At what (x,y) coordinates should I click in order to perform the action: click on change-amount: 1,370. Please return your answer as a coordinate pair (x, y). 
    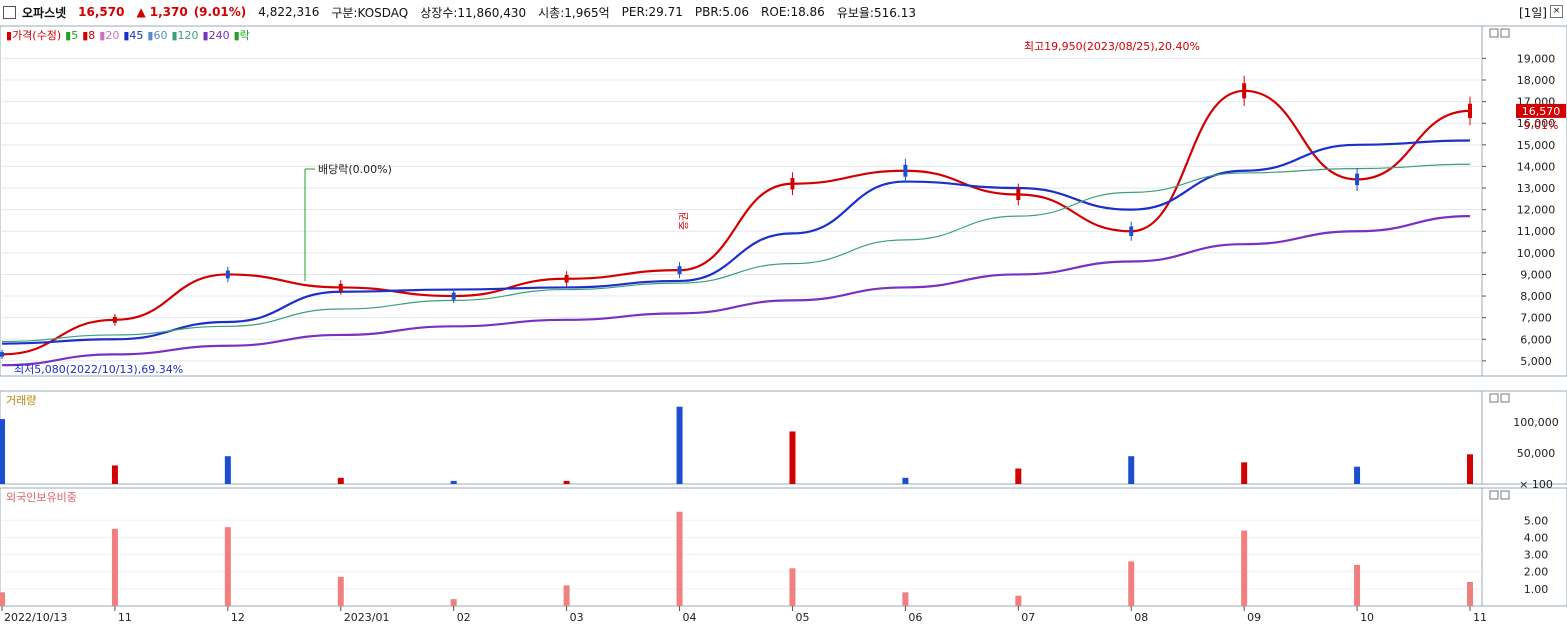
    Looking at the image, I should click on (168, 12).